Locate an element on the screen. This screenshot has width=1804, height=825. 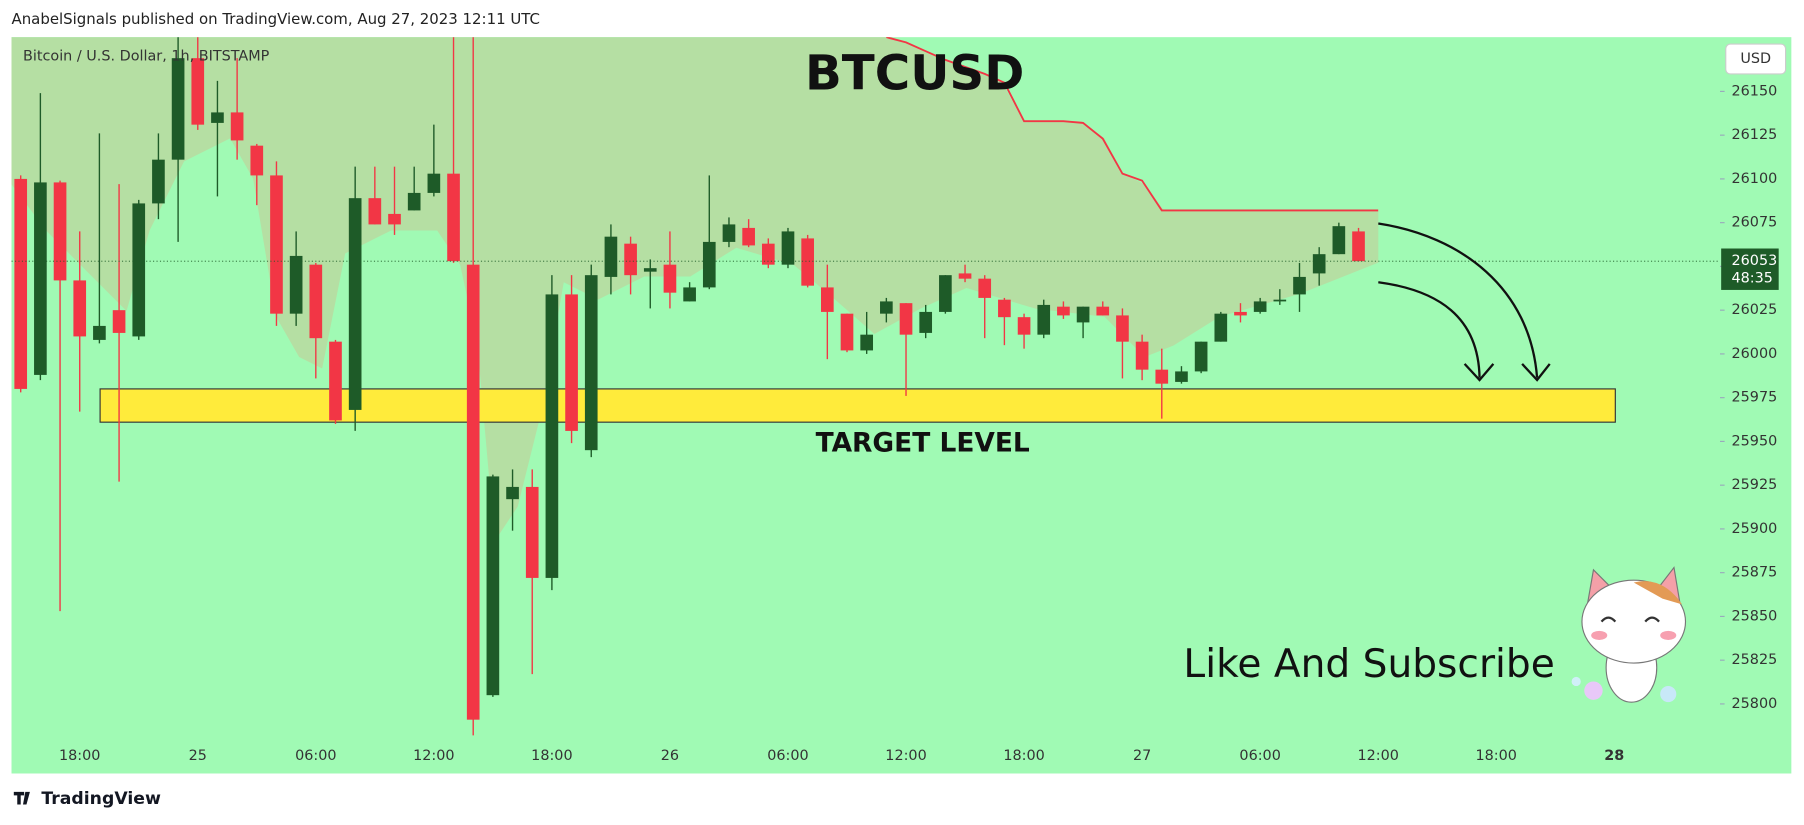
x-tick-label: 28 is located at coordinates (1614, 756).